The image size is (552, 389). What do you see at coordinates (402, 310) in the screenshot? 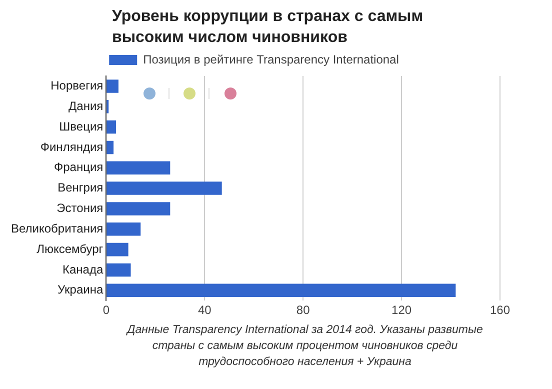
I see `x-tick-label: 120` at bounding box center [402, 310].